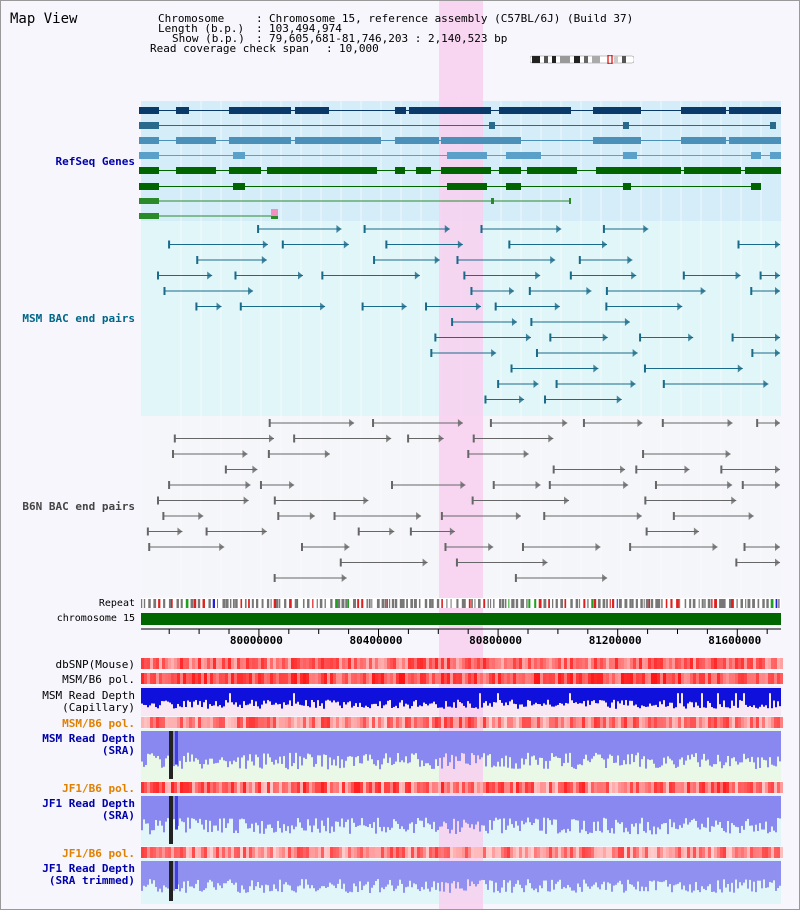 The height and width of the screenshot is (910, 800). I want to click on chromosome-ideogram, so click(582, 59).